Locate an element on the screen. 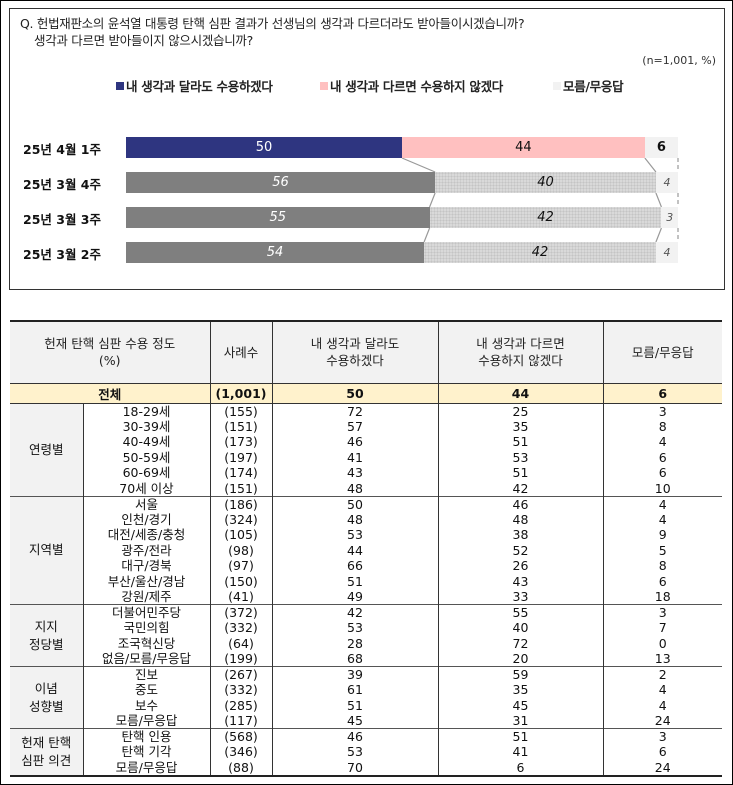  table-row: 헌재 탄핵 심판 의견 탄핵 인용 (568) 46 51 3 is located at coordinates (366, 752).